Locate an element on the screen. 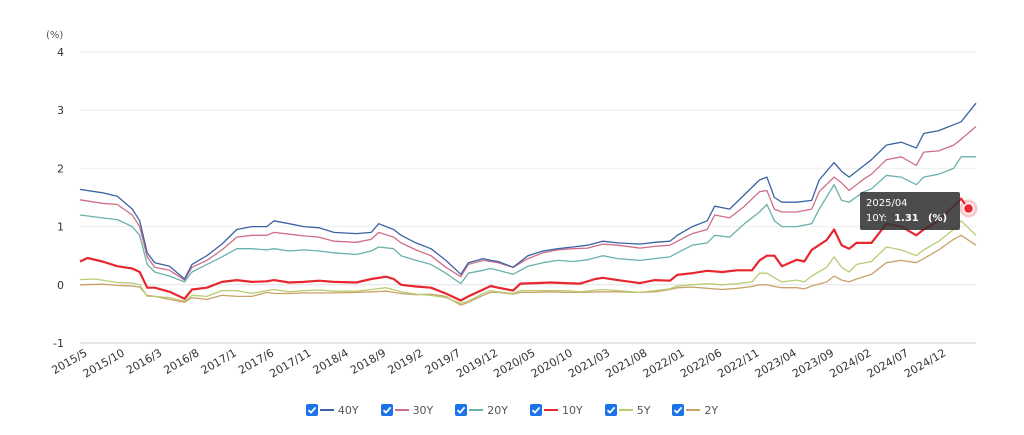 The image size is (1024, 435). y-tick-label: -1 is located at coordinates (58, 343).